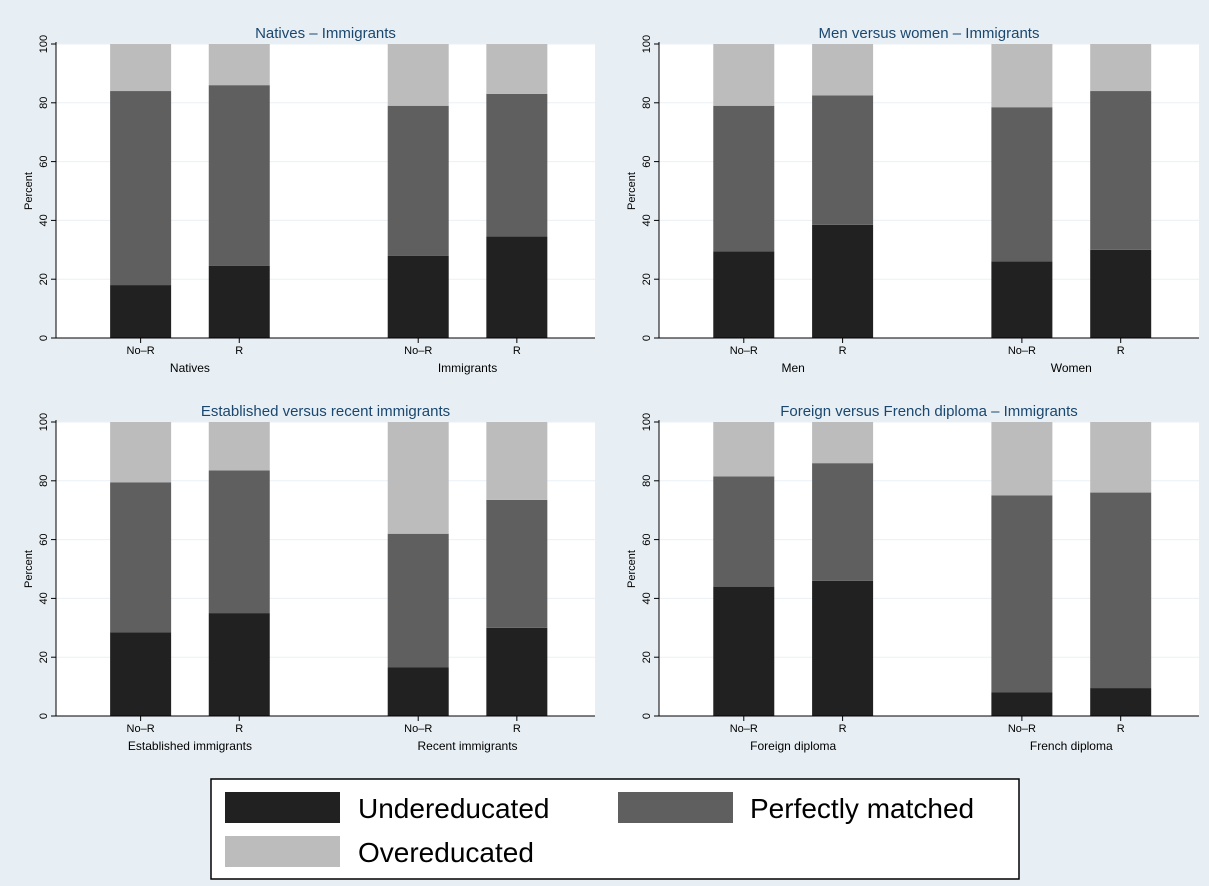 The height and width of the screenshot is (886, 1209). Describe the element at coordinates (744, 651) in the screenshot. I see `bar-foreign-diploma-no-r-undereducated` at that location.